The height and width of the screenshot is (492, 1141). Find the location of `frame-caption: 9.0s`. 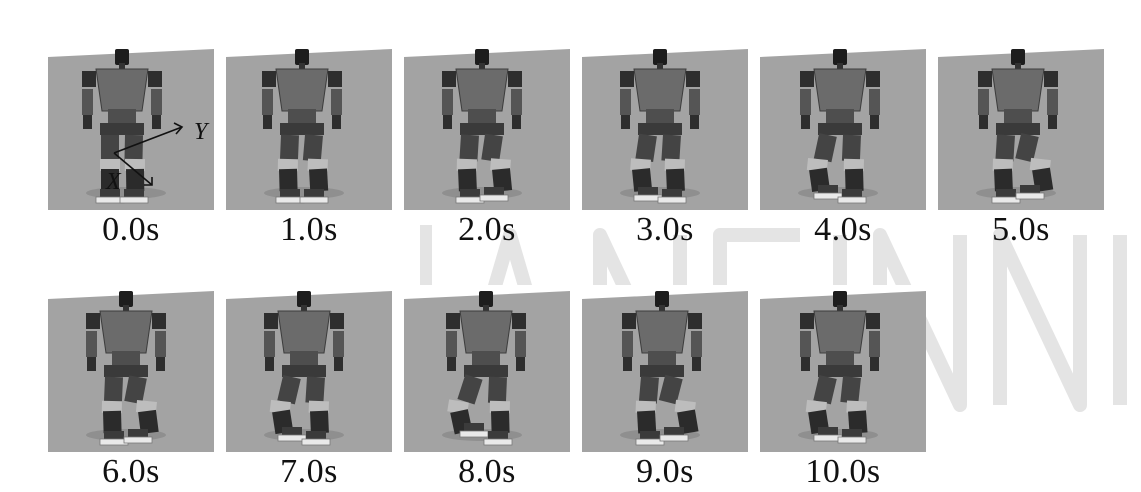

frame-caption: 9.0s is located at coordinates (665, 471).